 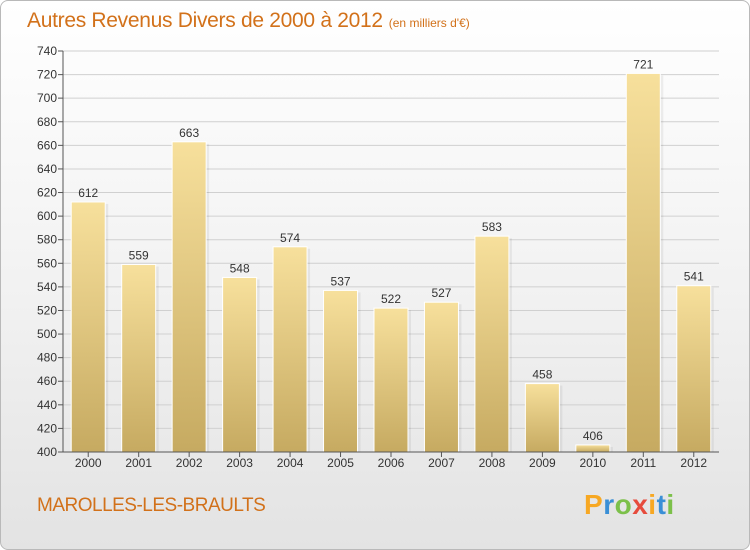 What do you see at coordinates (47, 263) in the screenshot?
I see `y-tick-label: 560` at bounding box center [47, 263].